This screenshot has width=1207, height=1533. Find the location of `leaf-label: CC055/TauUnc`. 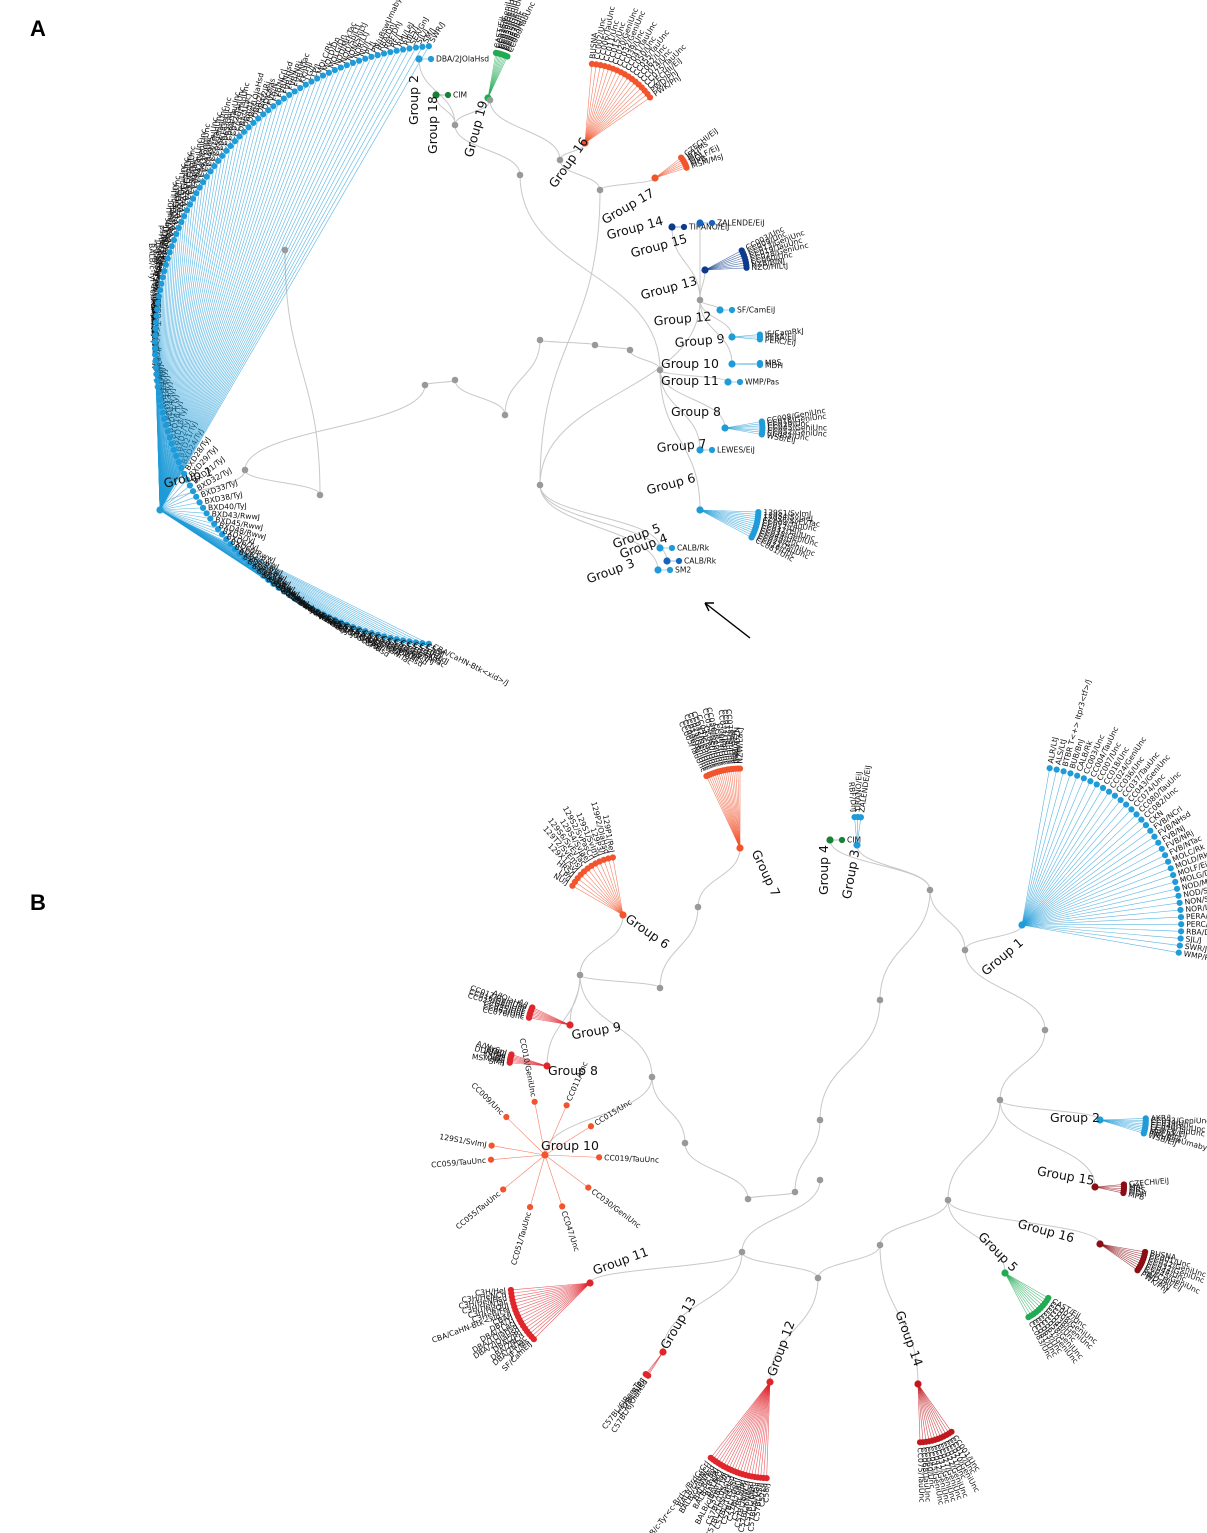

leaf-label: CC055/TauUnc is located at coordinates (478, 1210).